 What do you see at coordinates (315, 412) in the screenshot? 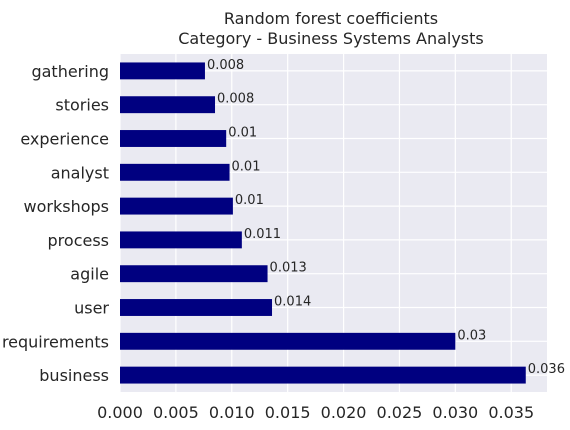
I see `x-axis-ticks: 0.000 0.005 0.010 0.015 0.020 0.025 0.030 0.035` at bounding box center [315, 412].